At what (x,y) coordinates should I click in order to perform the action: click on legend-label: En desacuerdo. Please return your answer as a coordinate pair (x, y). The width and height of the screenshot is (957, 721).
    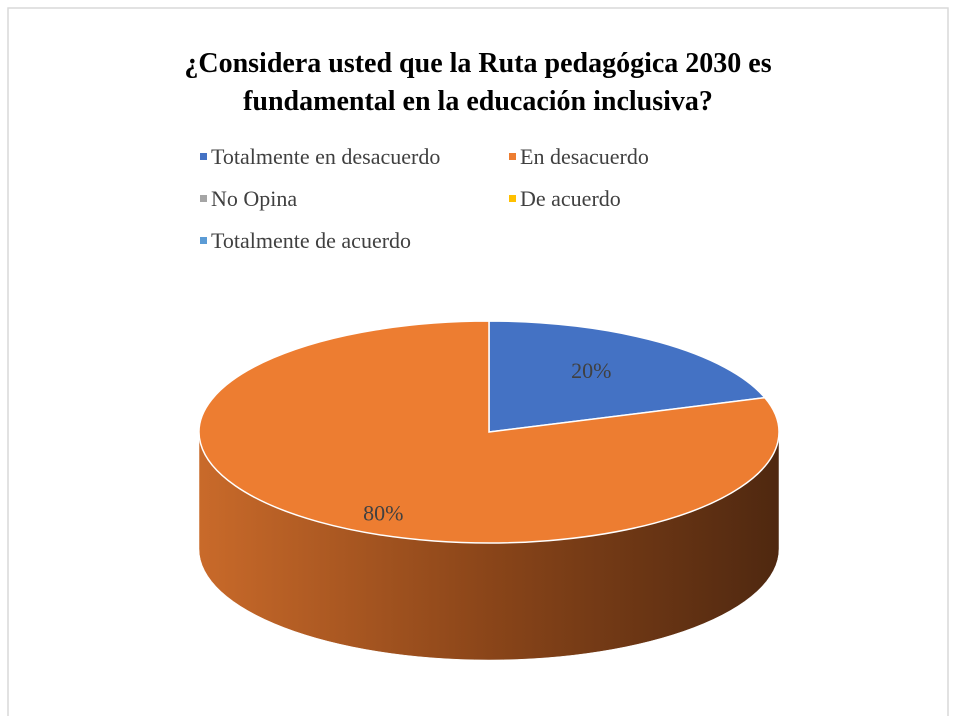
    Looking at the image, I should click on (584, 156).